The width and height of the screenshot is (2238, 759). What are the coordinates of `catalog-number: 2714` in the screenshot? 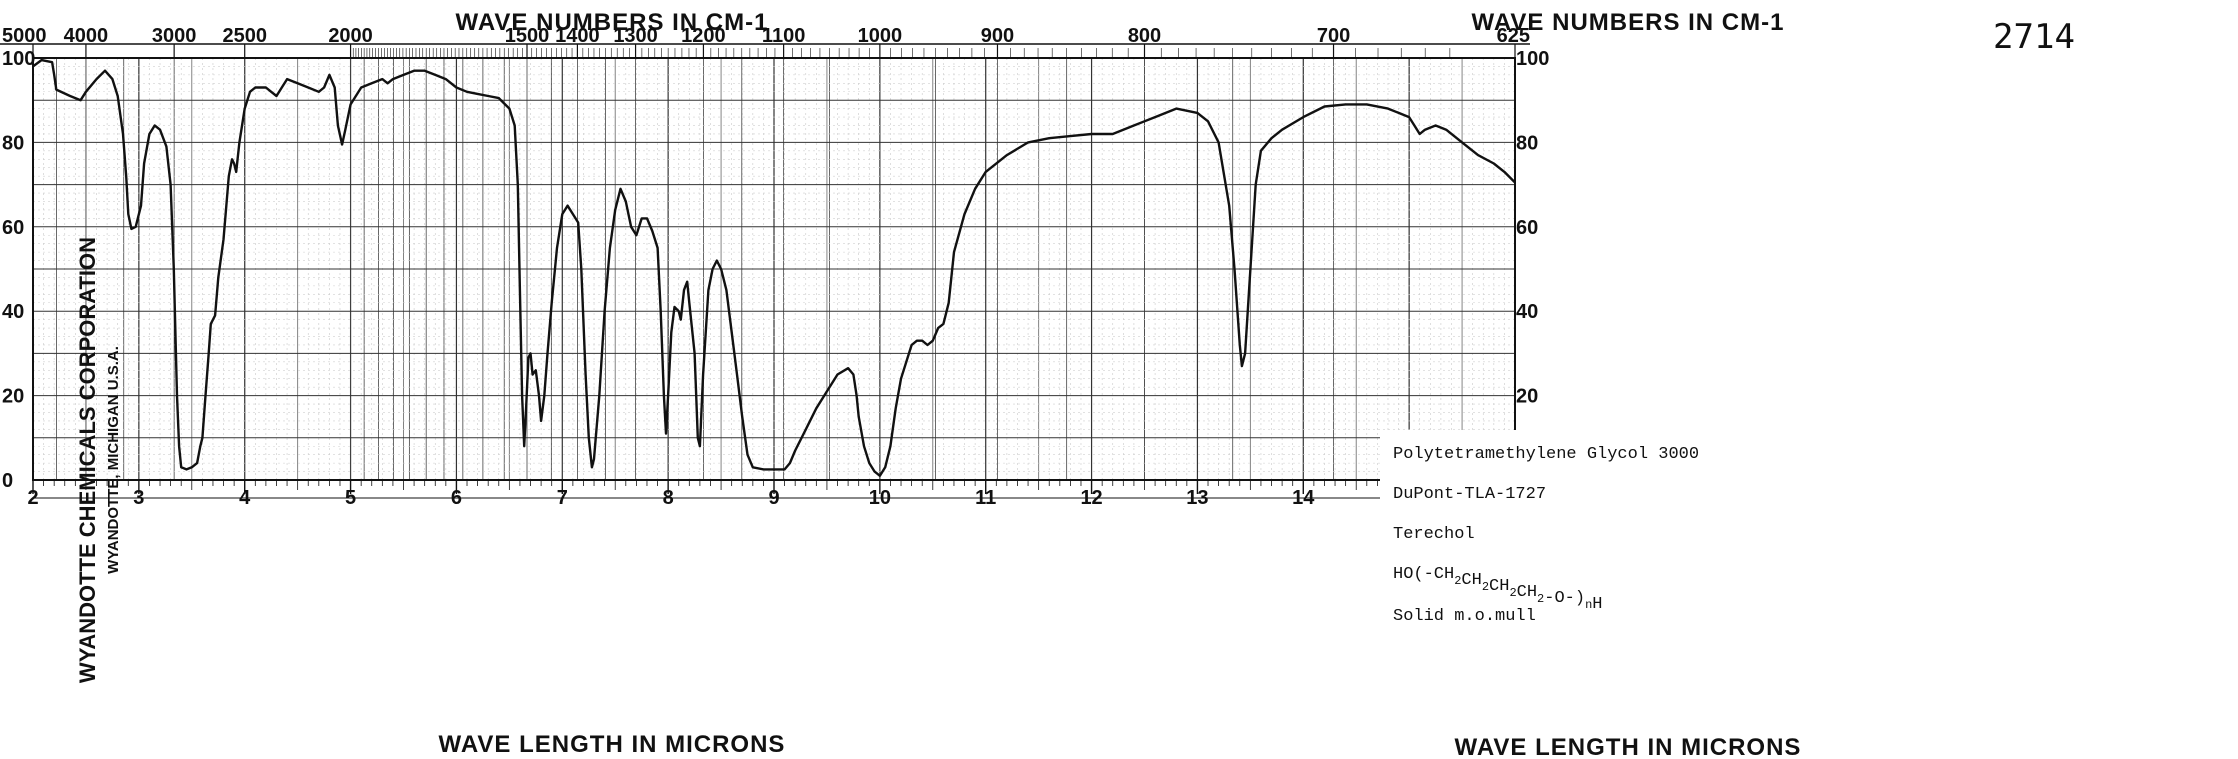 It's located at (2034, 37).